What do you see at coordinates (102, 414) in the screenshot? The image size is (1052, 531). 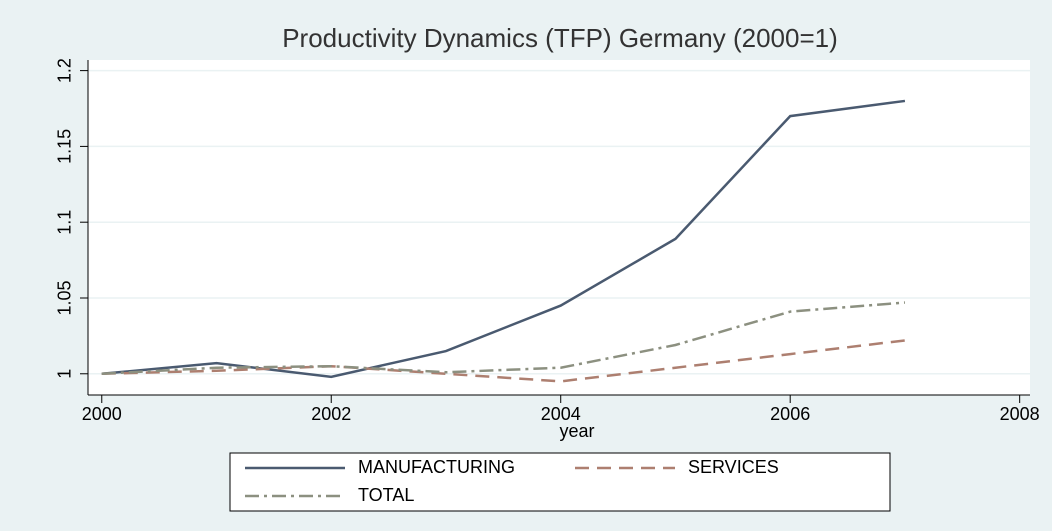 I see `x-tick-label: 2000` at bounding box center [102, 414].